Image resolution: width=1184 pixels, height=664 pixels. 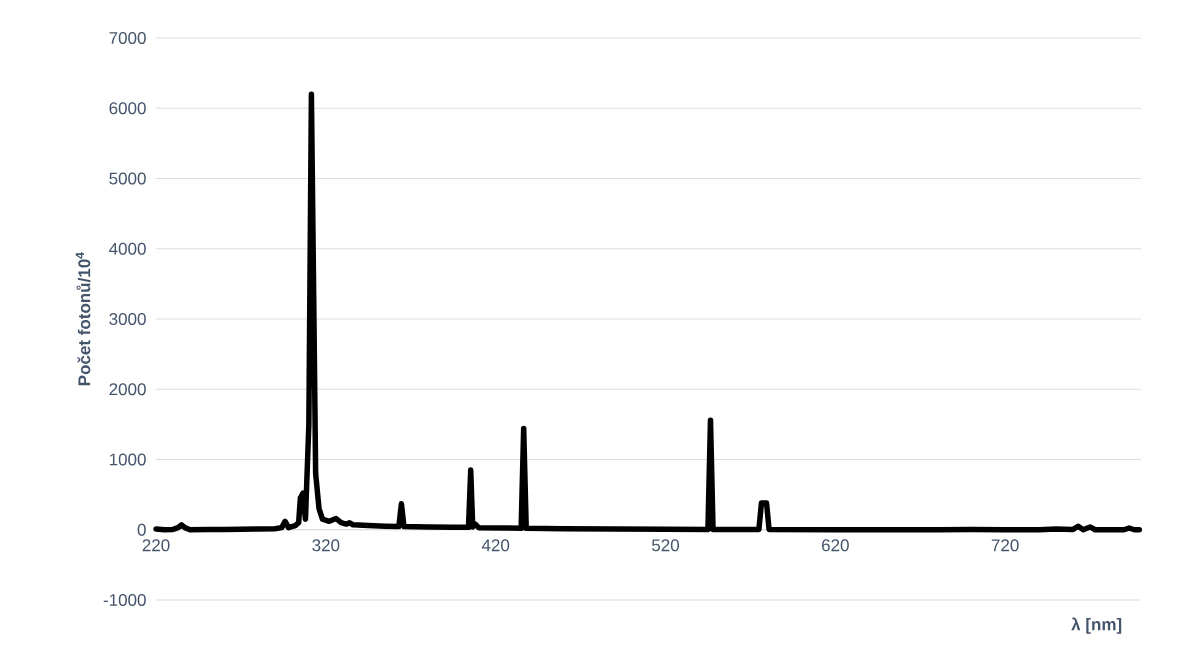 I want to click on x-tick-label: 720, so click(x=1005, y=545).